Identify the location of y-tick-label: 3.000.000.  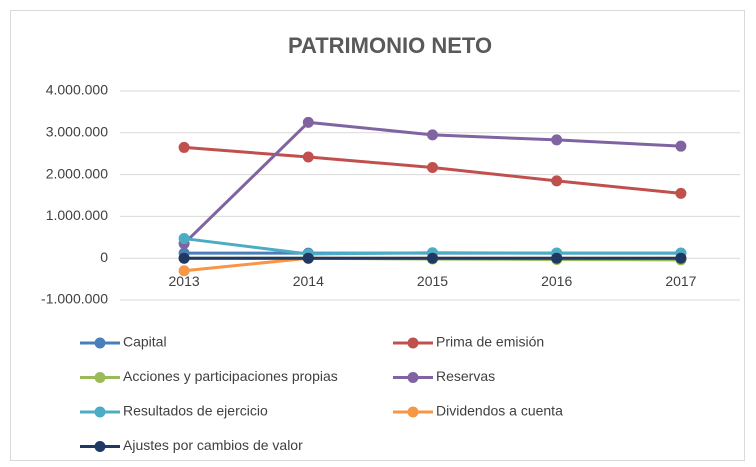
(77, 132).